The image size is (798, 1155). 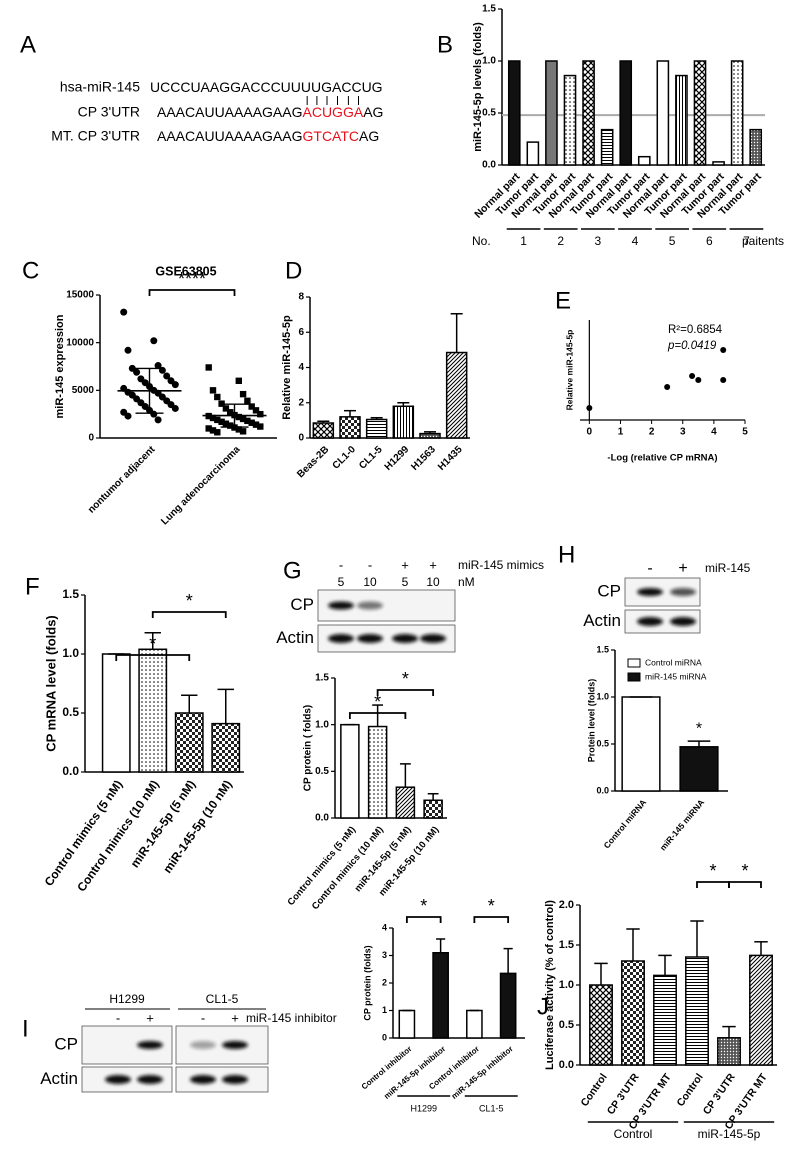 I want to click on x-tick-label: Beas-2B, so click(x=313, y=462).